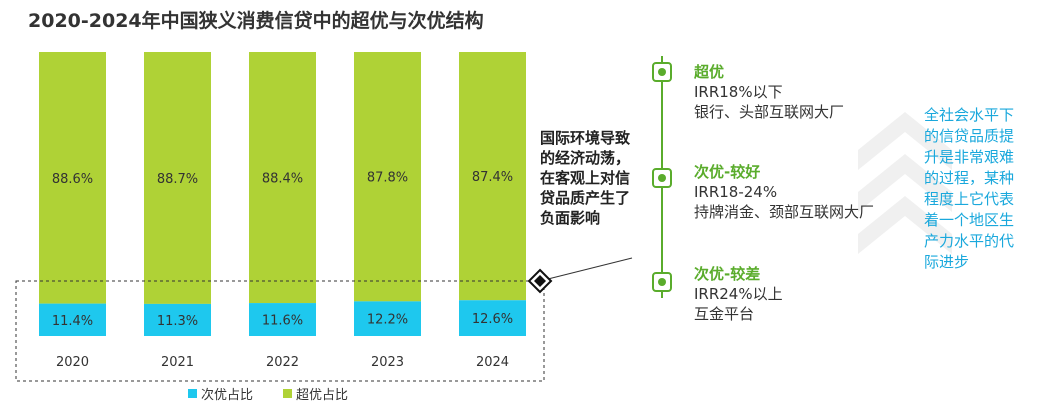 This screenshot has width=1037, height=403. What do you see at coordinates (724, 314) in the screenshot?
I see `tier-examples: 互金平台` at bounding box center [724, 314].